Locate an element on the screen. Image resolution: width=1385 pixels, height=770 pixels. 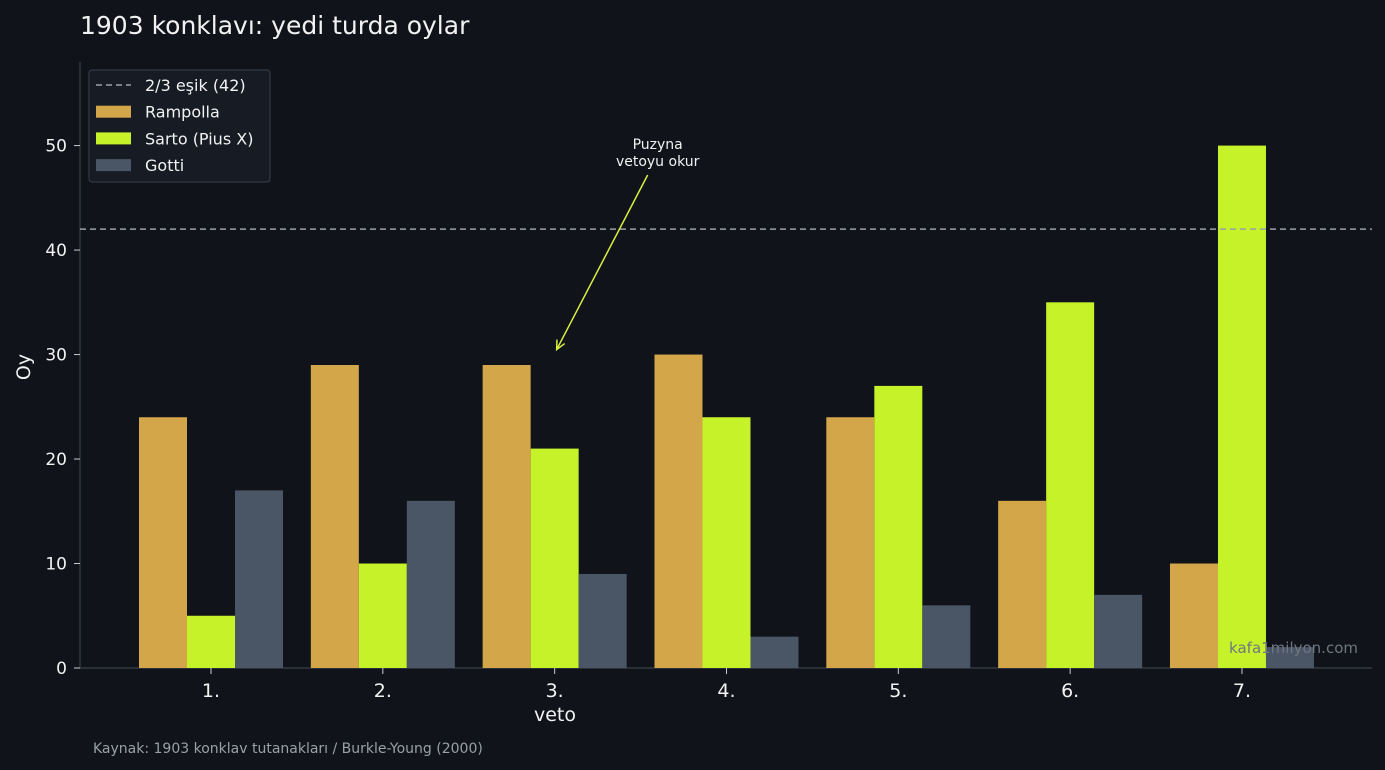
x-tick-label: 6. is located at coordinates (1070, 691).